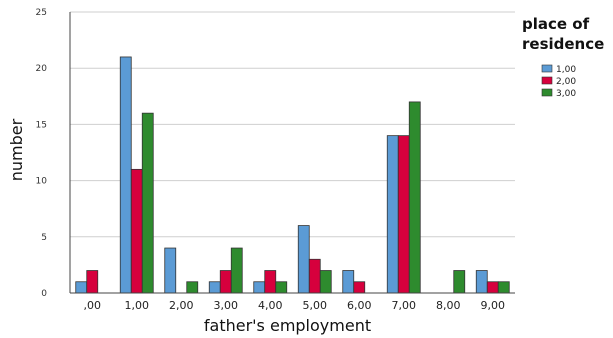  Describe the element at coordinates (42, 182) in the screenshot. I see `y-tick-label: 10` at that location.